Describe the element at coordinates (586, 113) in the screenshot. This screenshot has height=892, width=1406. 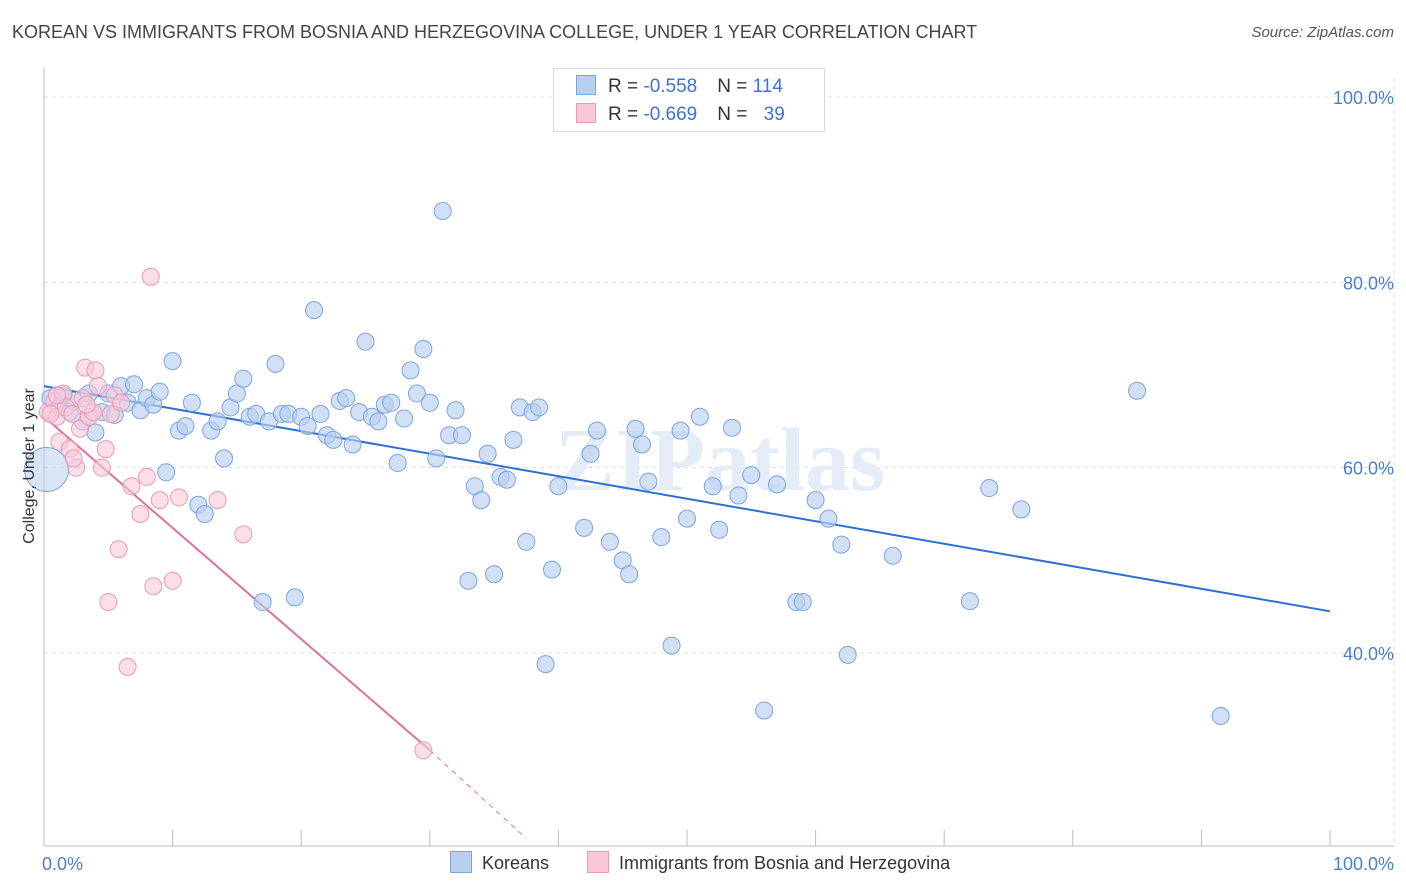
I see `legend-swatch-bosnia` at that location.